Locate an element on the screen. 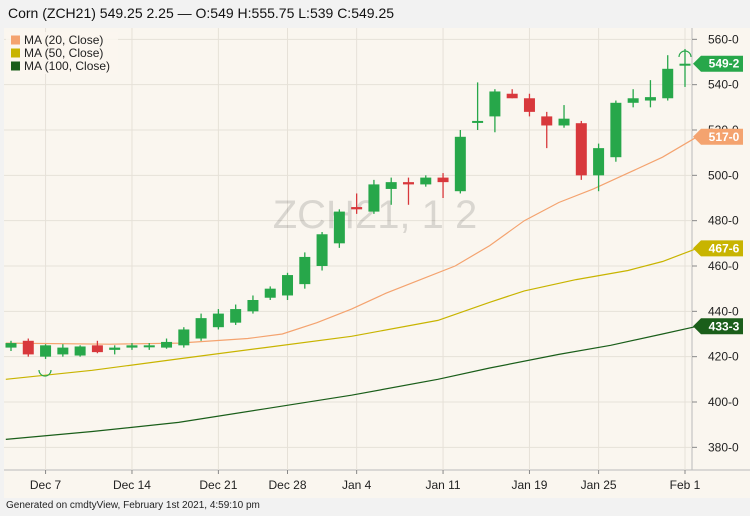 This screenshot has width=750, height=516. legend-label: MA (50, Close) is located at coordinates (63, 53).